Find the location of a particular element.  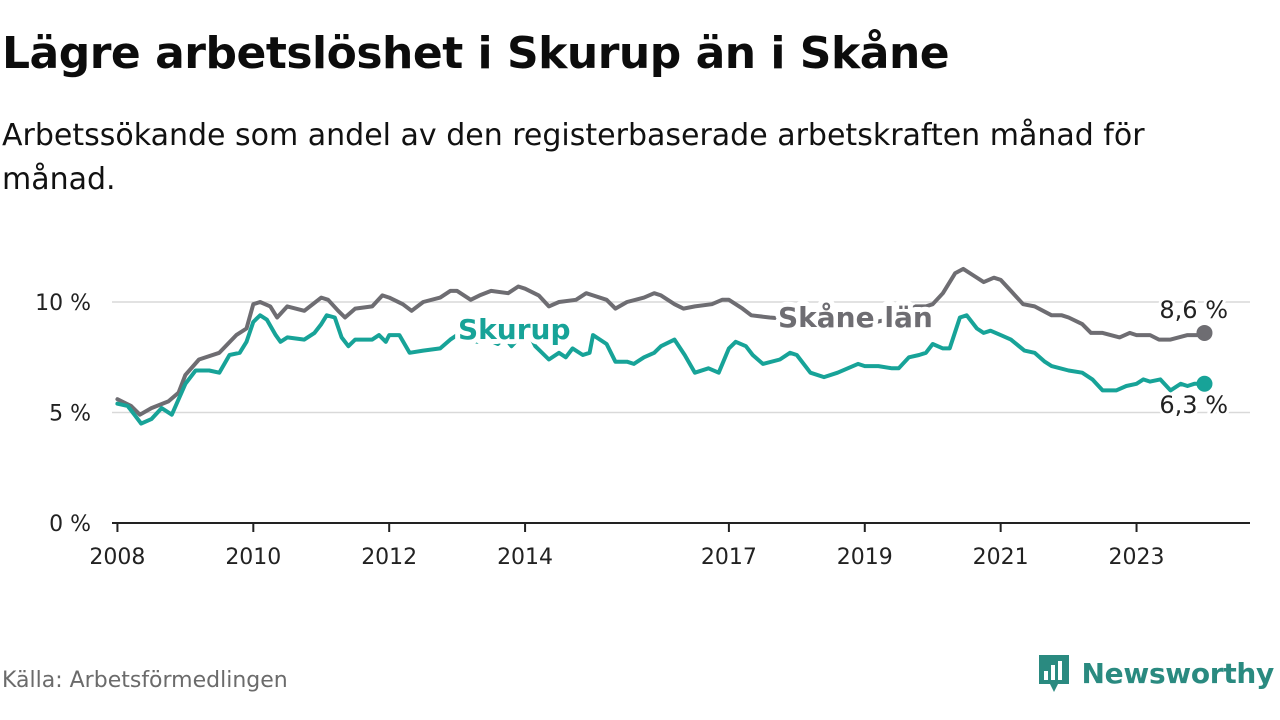

x-tick-label: 2008 is located at coordinates (117, 557).